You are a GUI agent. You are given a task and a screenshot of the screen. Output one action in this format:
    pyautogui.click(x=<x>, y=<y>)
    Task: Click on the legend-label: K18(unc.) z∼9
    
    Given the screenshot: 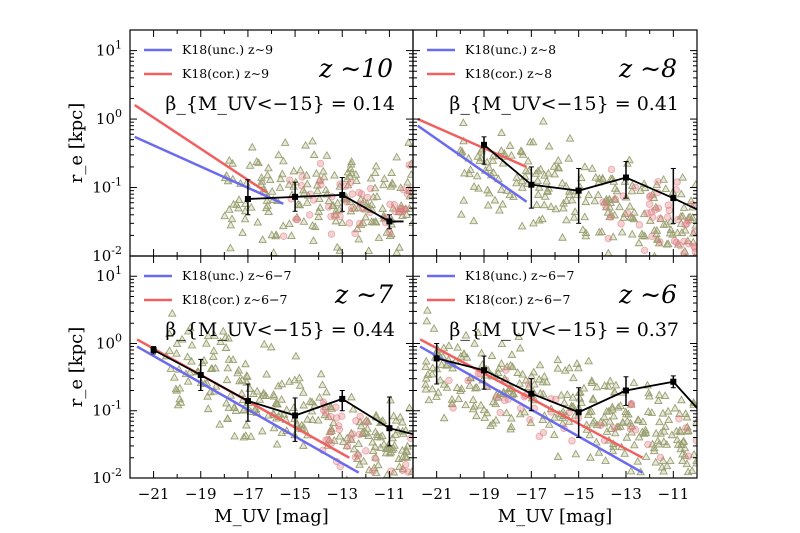 What is the action you would take?
    pyautogui.click(x=227, y=49)
    